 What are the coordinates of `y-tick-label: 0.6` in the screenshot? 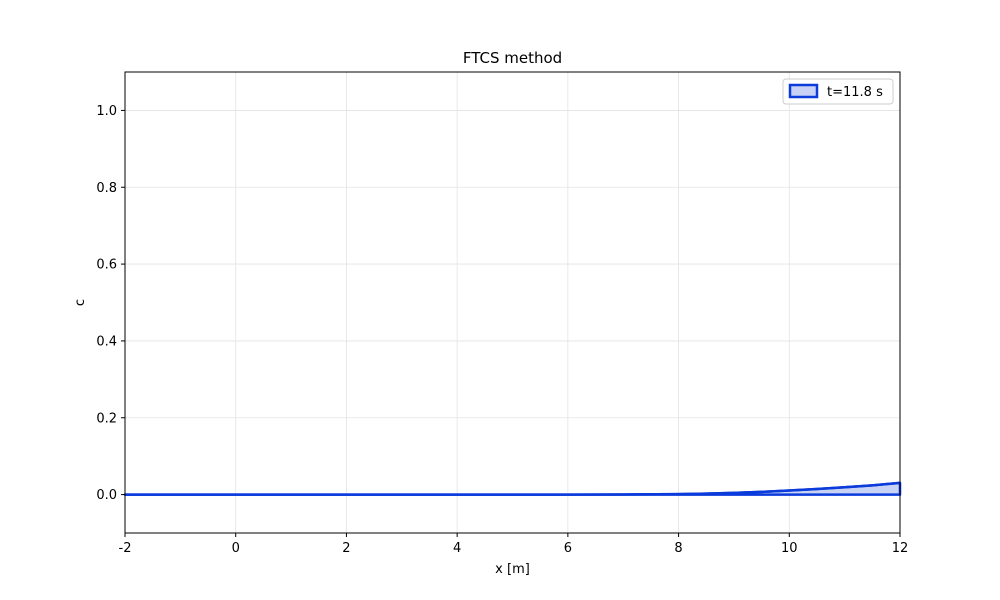 It's located at (106, 265).